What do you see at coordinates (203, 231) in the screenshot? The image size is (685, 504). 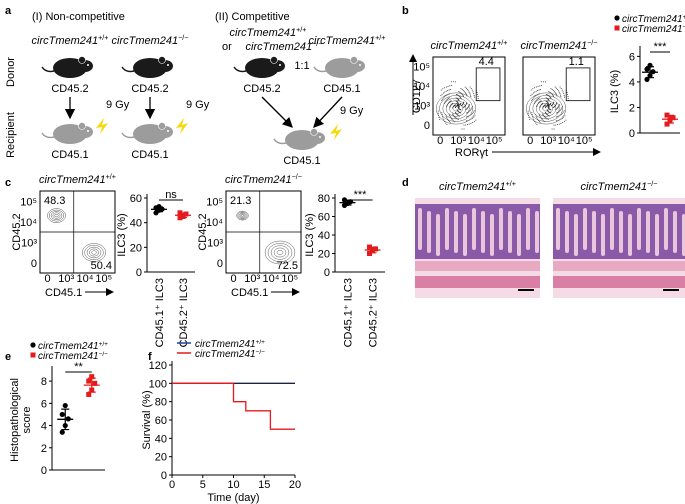 I see `flow-y-label: CD45.2` at bounding box center [203, 231].